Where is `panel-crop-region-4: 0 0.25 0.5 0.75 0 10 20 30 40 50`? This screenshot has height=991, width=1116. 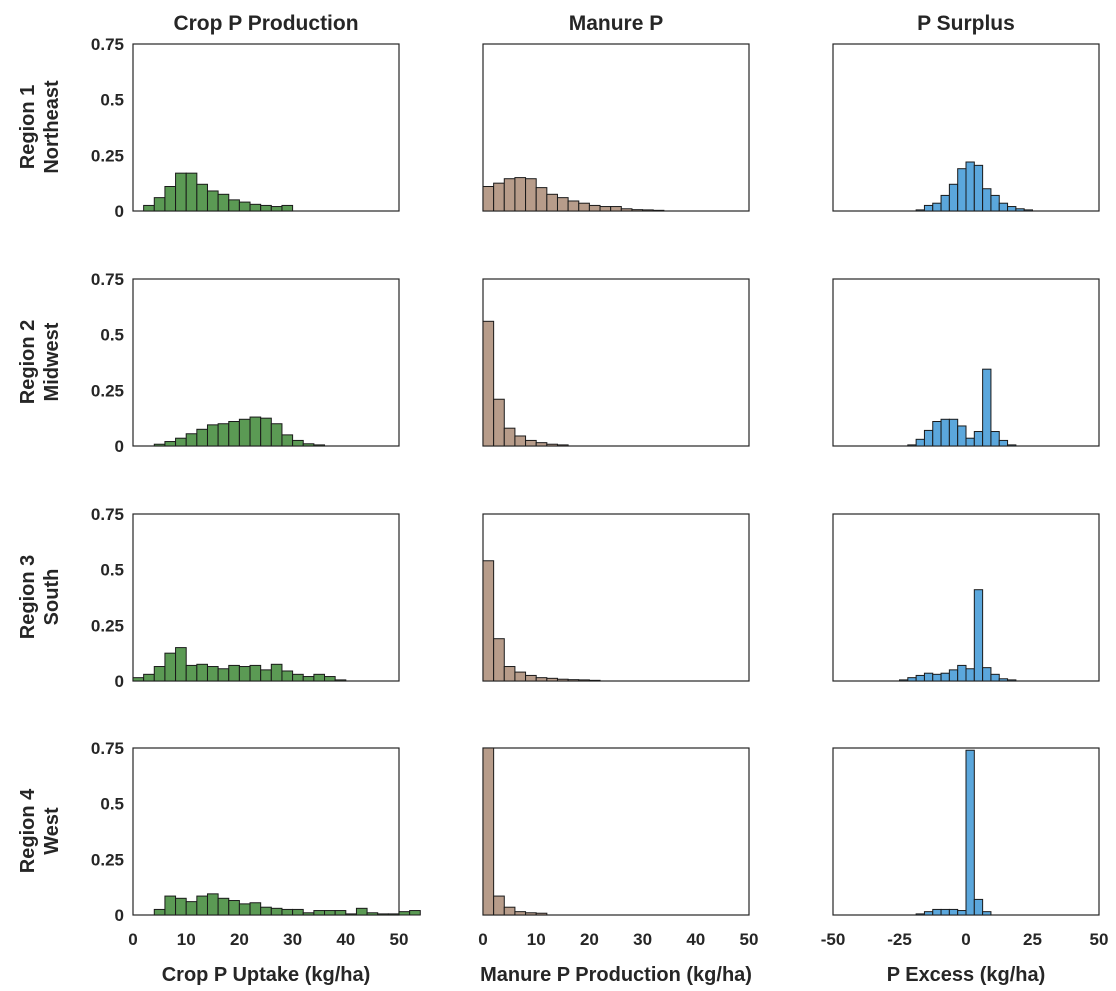
panel-crop-region-4: 0 0.25 0.5 0.75 0 10 20 30 40 50 is located at coordinates (256, 844).